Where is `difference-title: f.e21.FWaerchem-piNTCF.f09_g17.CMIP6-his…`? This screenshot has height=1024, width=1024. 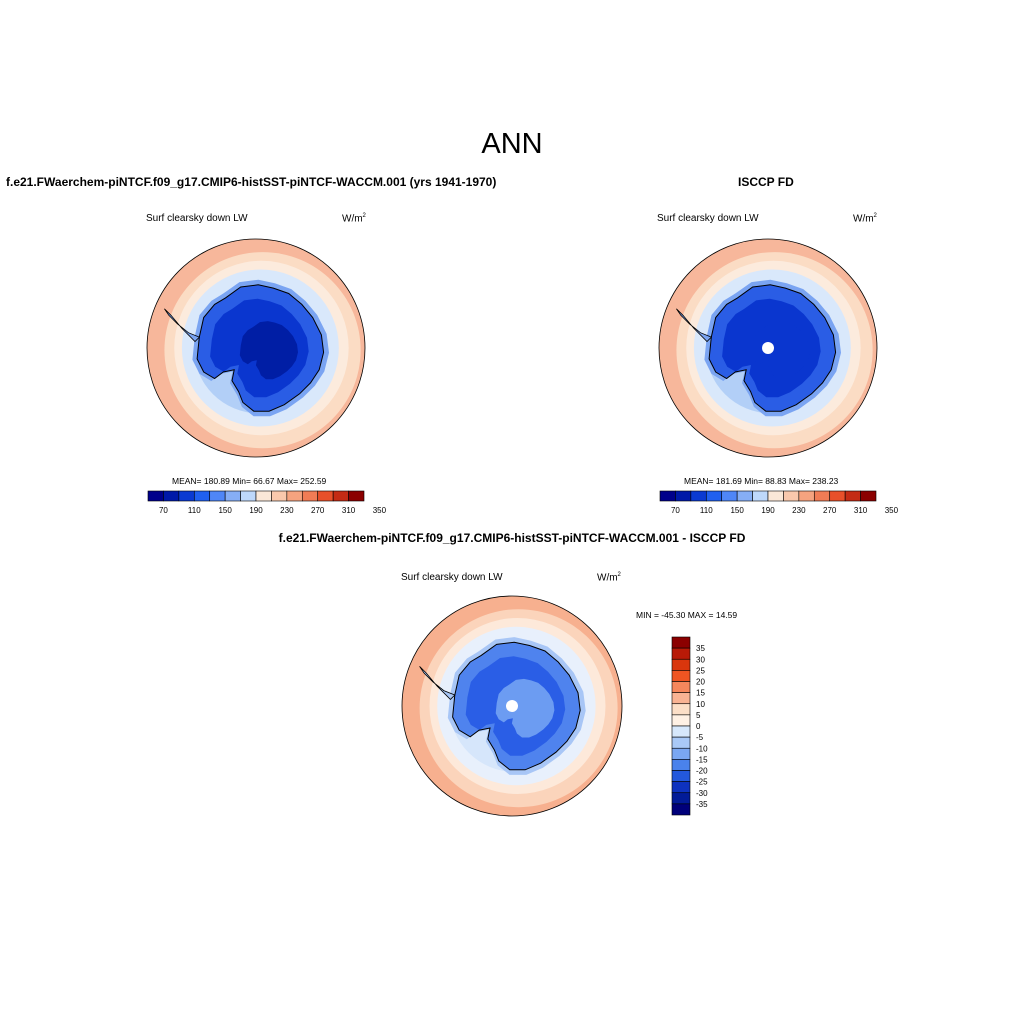
difference-title: f.e21.FWaerchem-piNTCF.f09_g17.CMIP6-his… is located at coordinates (512, 538).